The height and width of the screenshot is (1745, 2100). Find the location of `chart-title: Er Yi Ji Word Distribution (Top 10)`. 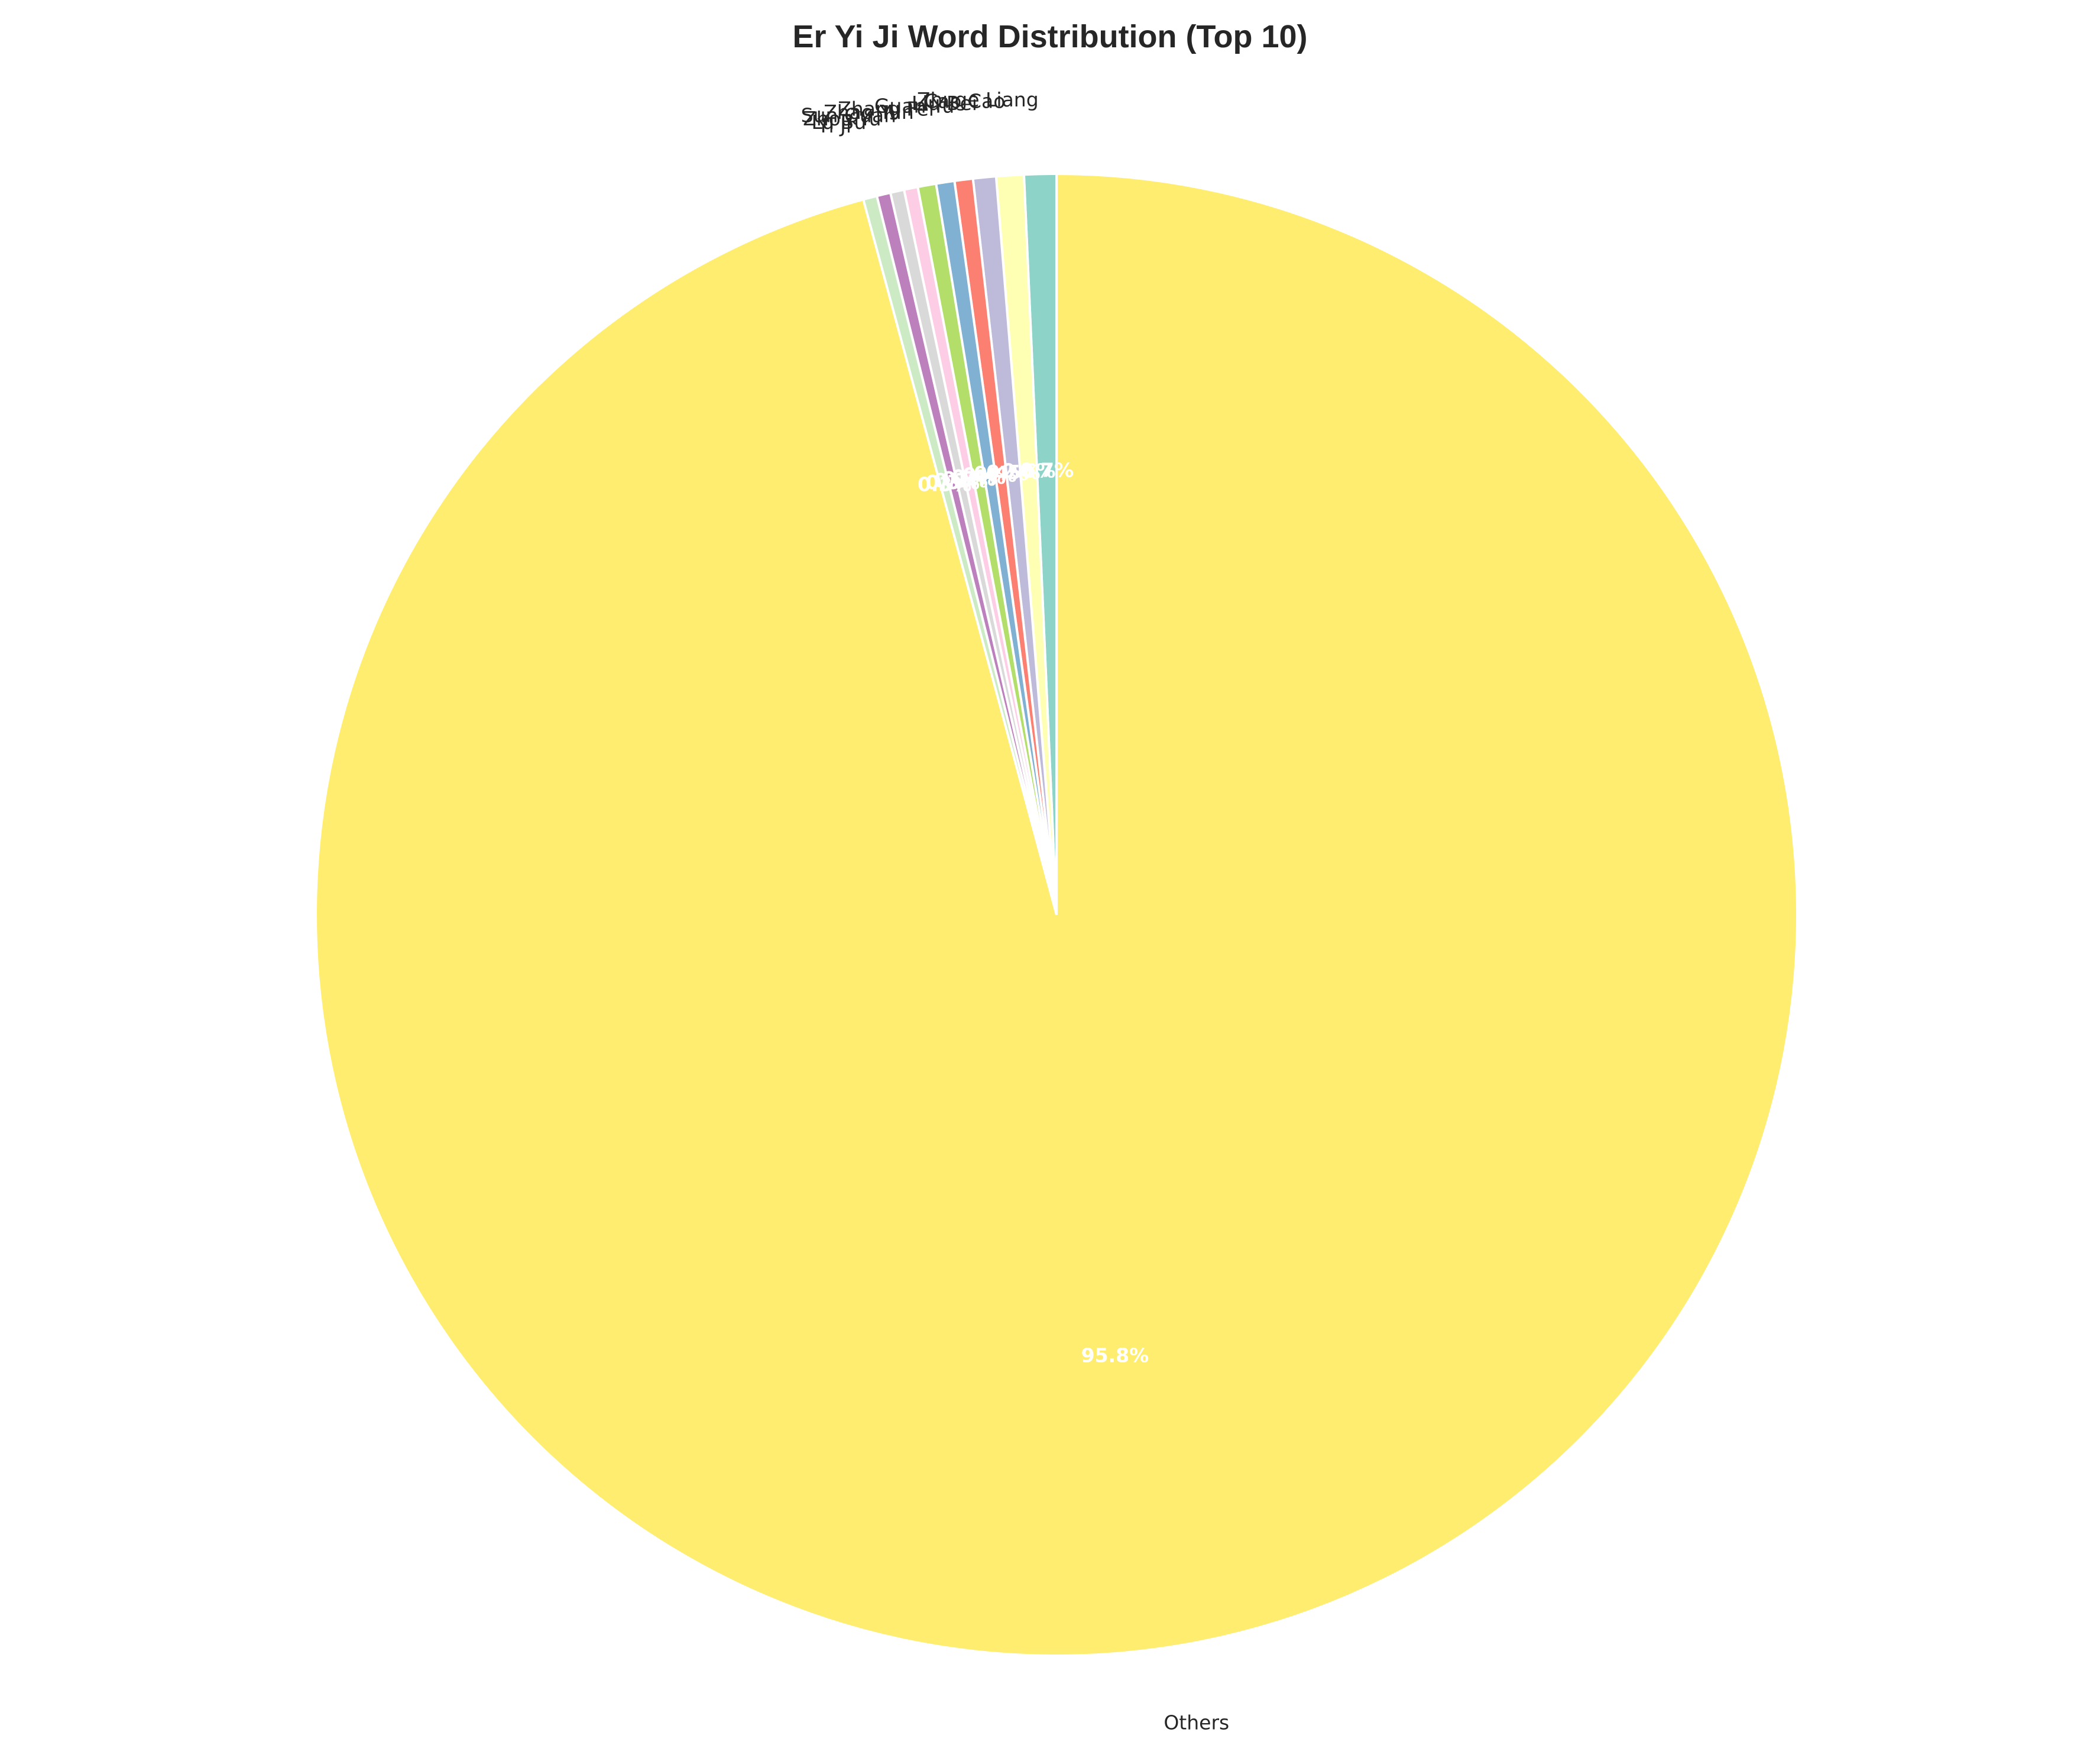

chart-title: Er Yi Ji Word Distribution (Top 10) is located at coordinates (1049, 37).